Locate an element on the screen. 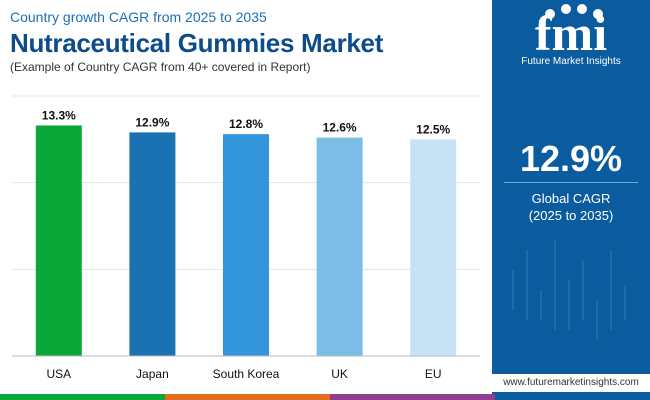 This screenshot has height=400, width=650. bar-eu is located at coordinates (433, 247).